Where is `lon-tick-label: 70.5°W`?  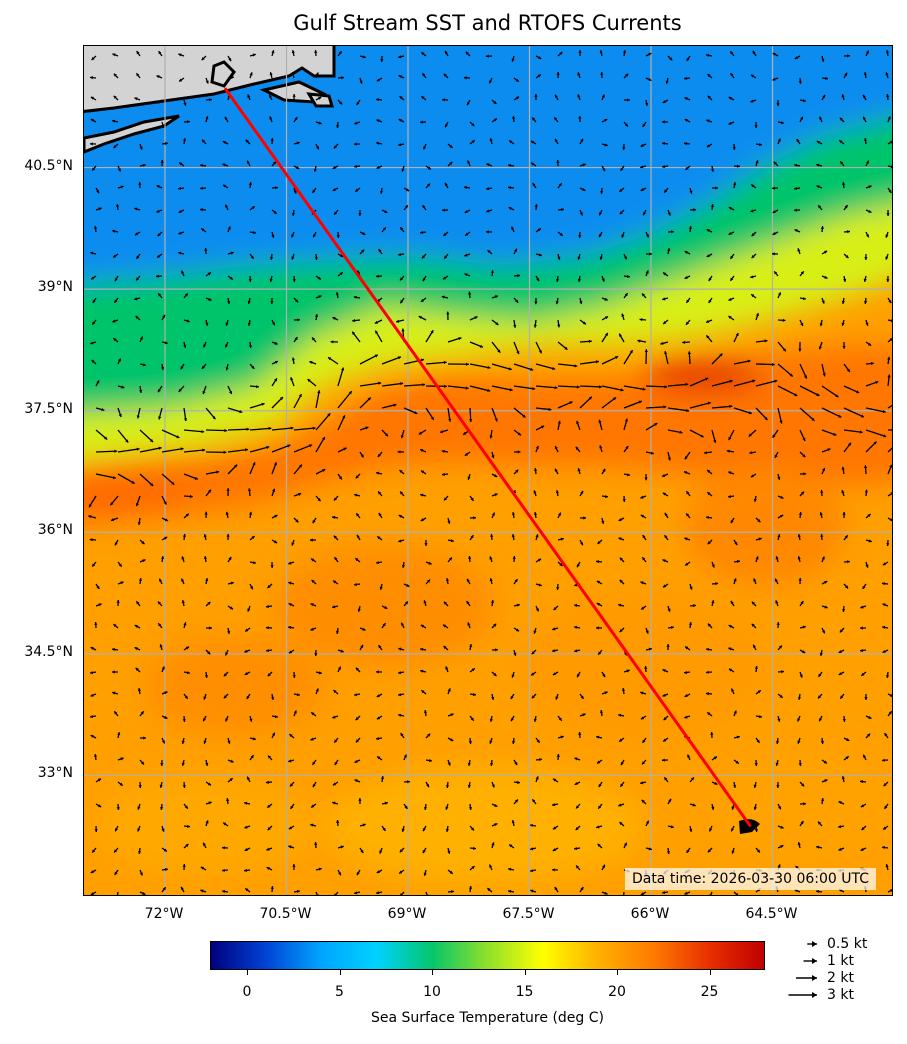 lon-tick-label: 70.5°W is located at coordinates (285, 914).